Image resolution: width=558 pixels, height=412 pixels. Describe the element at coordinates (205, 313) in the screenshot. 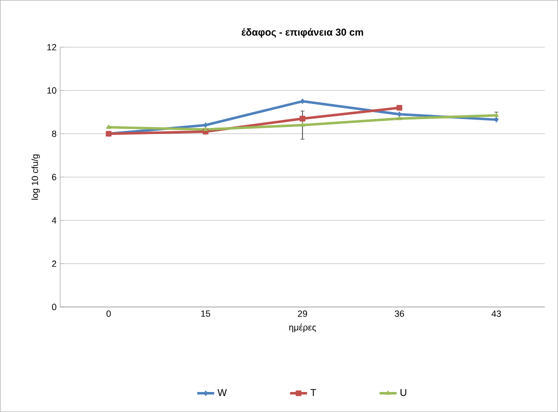

I see `x-tick-label: 15` at that location.